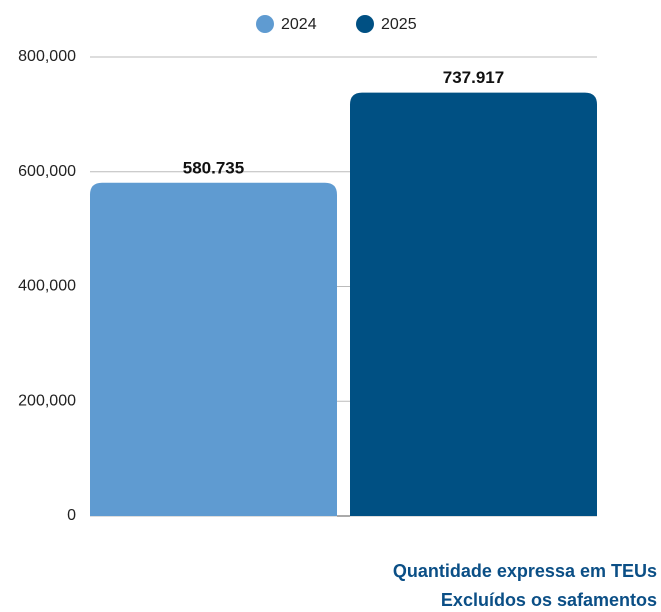 The height and width of the screenshot is (612, 661). Describe the element at coordinates (71, 515) in the screenshot. I see `y-tick-label: 0` at that location.